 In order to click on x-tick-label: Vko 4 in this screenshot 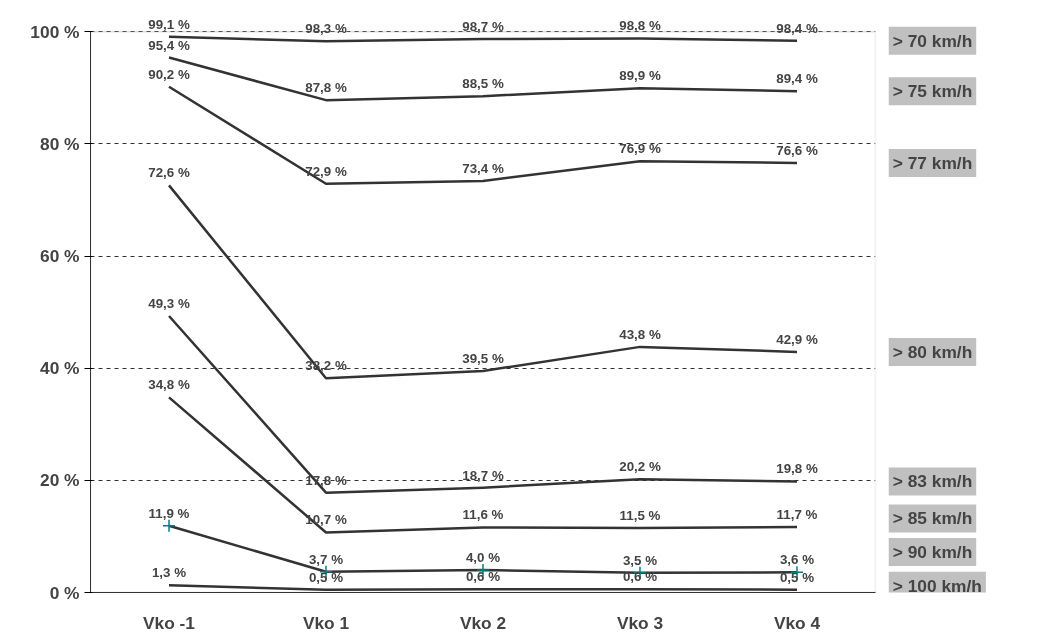, I will do `click(797, 622)`.